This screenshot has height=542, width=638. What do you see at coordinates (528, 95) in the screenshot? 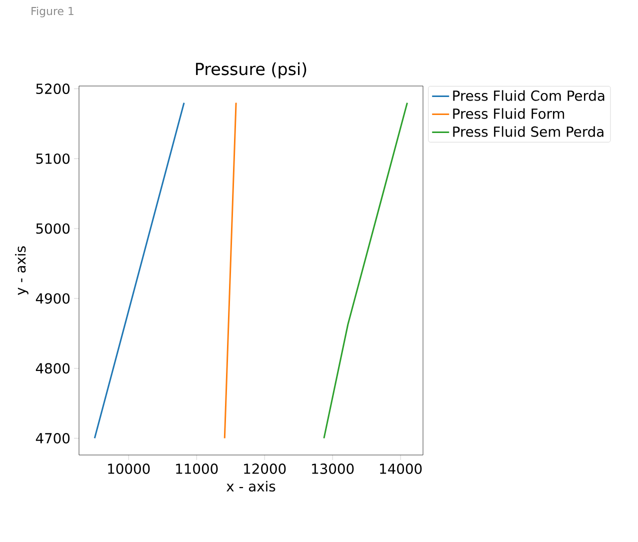
I see `legend-label: Press Fluid Com Perda` at bounding box center [528, 95].